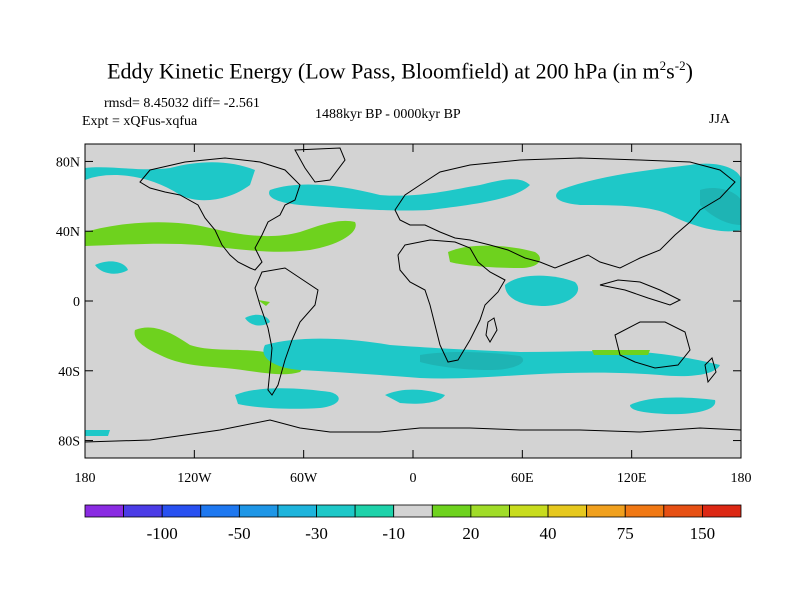  I want to click on colorbar: -100 -50 -30 -10 20 40 75 150, so click(413, 523).